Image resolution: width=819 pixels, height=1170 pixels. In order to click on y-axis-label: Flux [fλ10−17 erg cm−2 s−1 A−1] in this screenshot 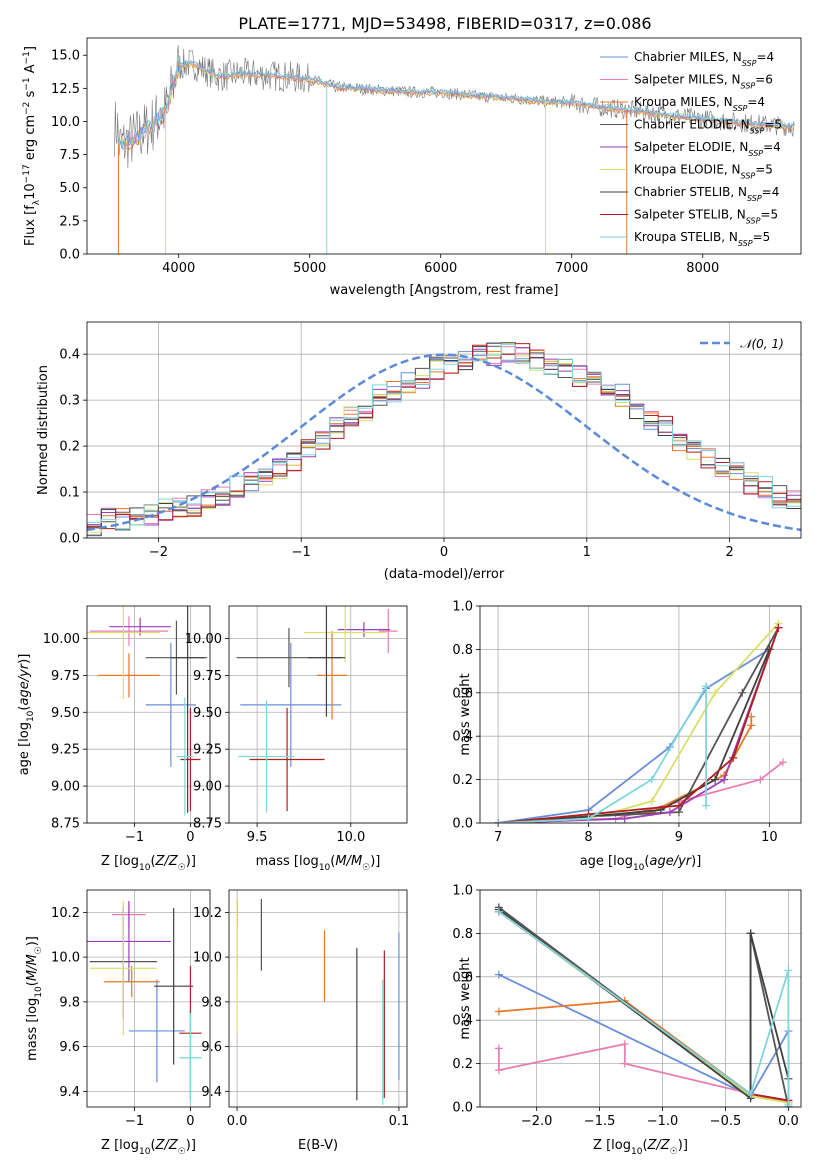, I will do `click(32, 146)`.